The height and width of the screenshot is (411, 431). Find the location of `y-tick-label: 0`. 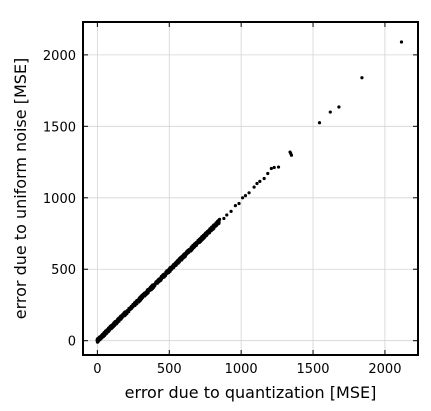

y-tick-label: 0 is located at coordinates (72, 342).